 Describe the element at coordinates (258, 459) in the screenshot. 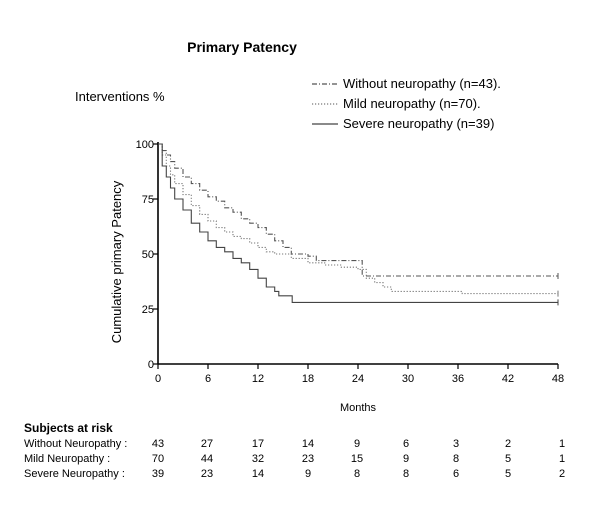

I see `risk-cell: 32` at that location.